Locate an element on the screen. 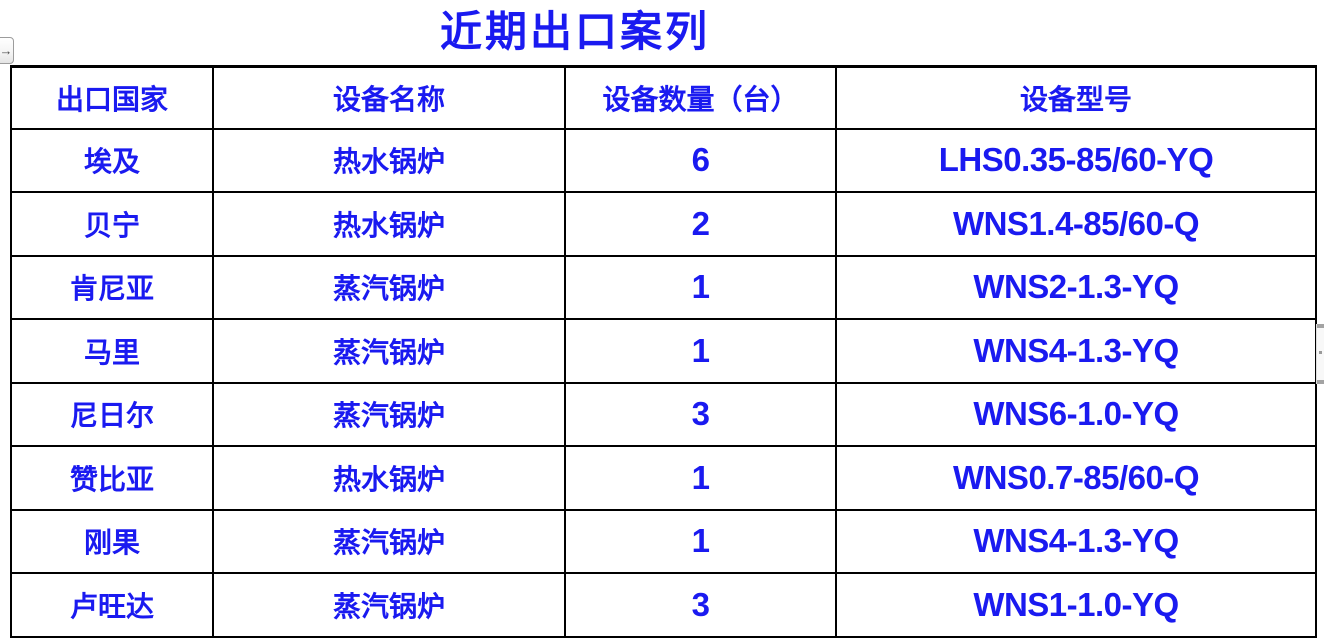 This screenshot has height=641, width=1324. scroll-right-button: → is located at coordinates (7, 50).